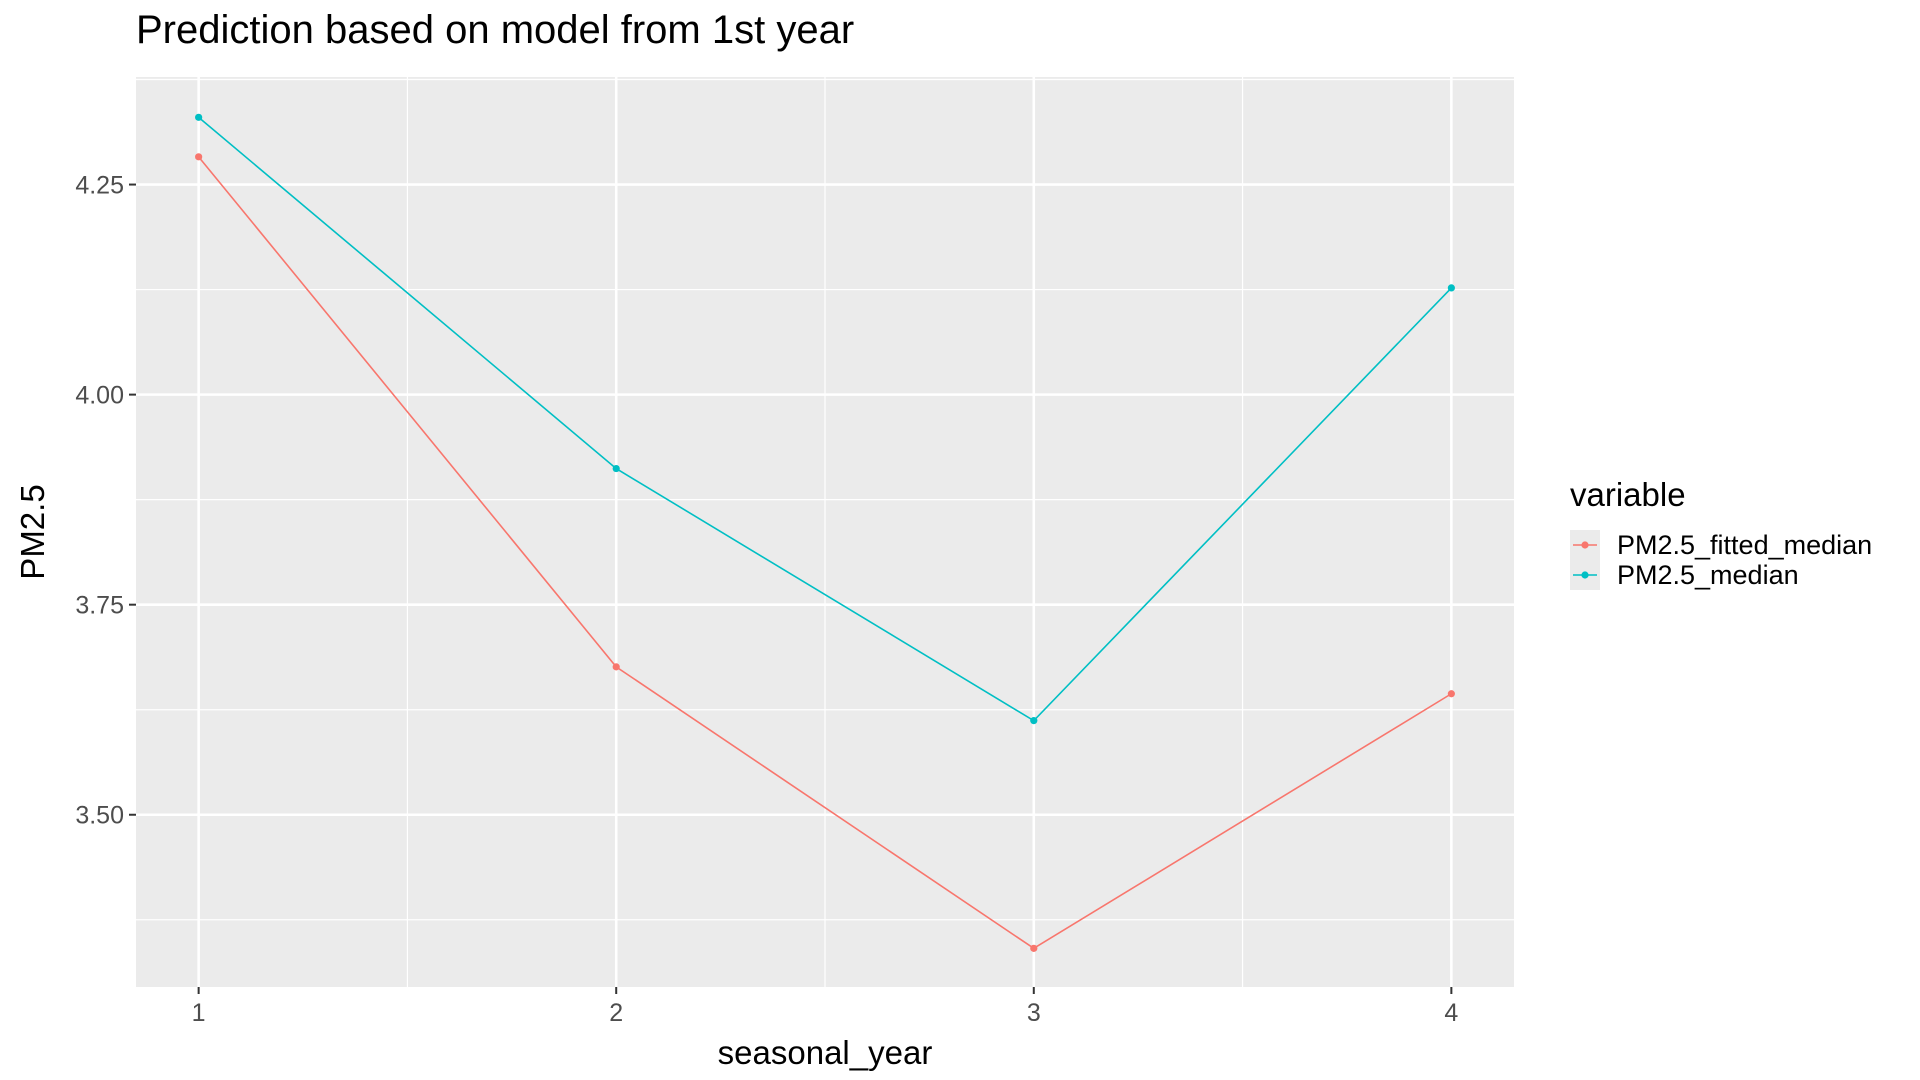 Image resolution: width=1920 pixels, height=1080 pixels. What do you see at coordinates (99, 396) in the screenshot?
I see `y-tick-label: 4.00` at bounding box center [99, 396].